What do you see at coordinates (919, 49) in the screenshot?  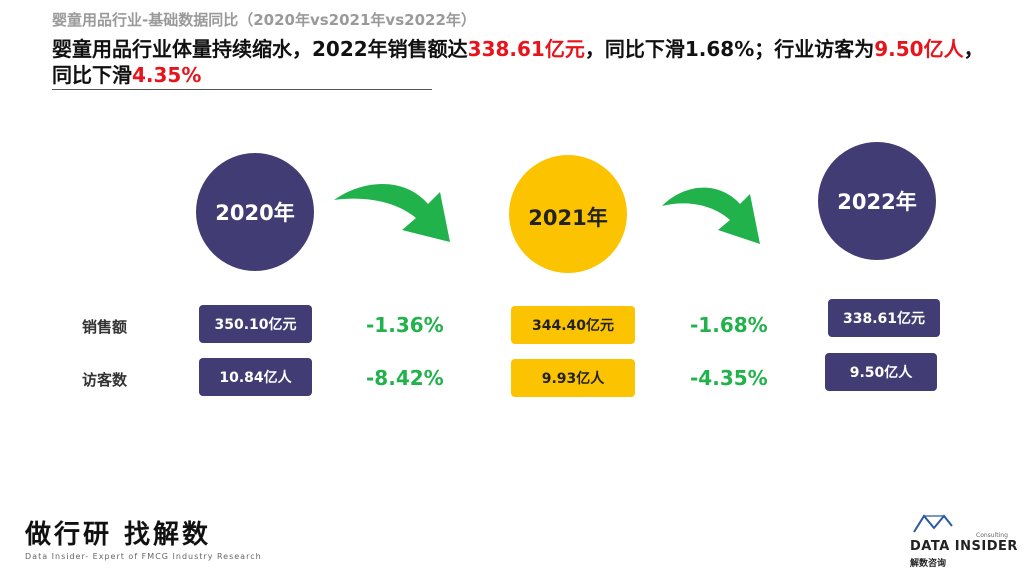 I see `headline-highlight: 9.50亿人` at bounding box center [919, 49].